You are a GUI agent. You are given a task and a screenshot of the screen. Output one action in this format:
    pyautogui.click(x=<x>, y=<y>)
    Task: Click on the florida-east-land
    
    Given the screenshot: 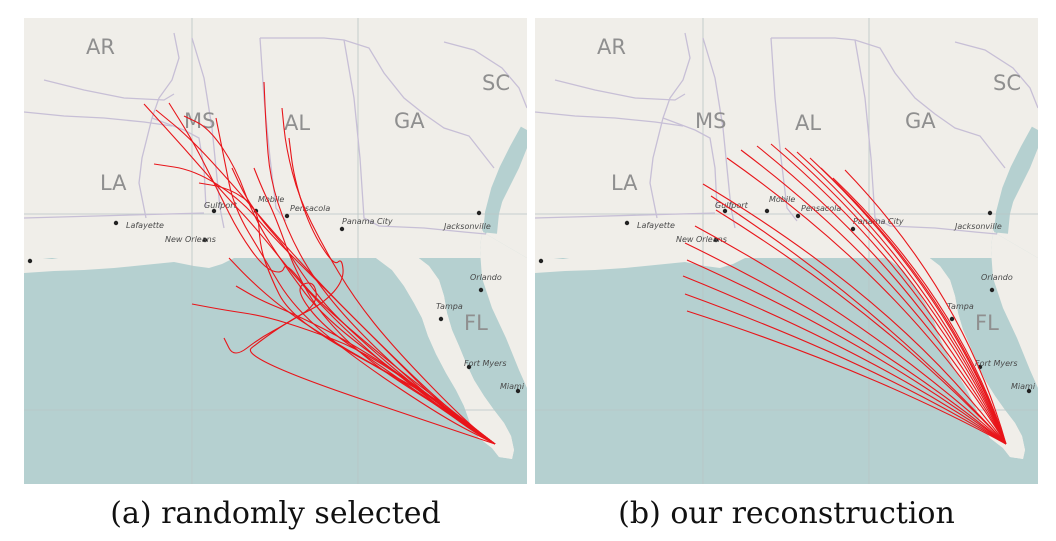 What is the action you would take?
    pyautogui.click(x=1014, y=309)
    